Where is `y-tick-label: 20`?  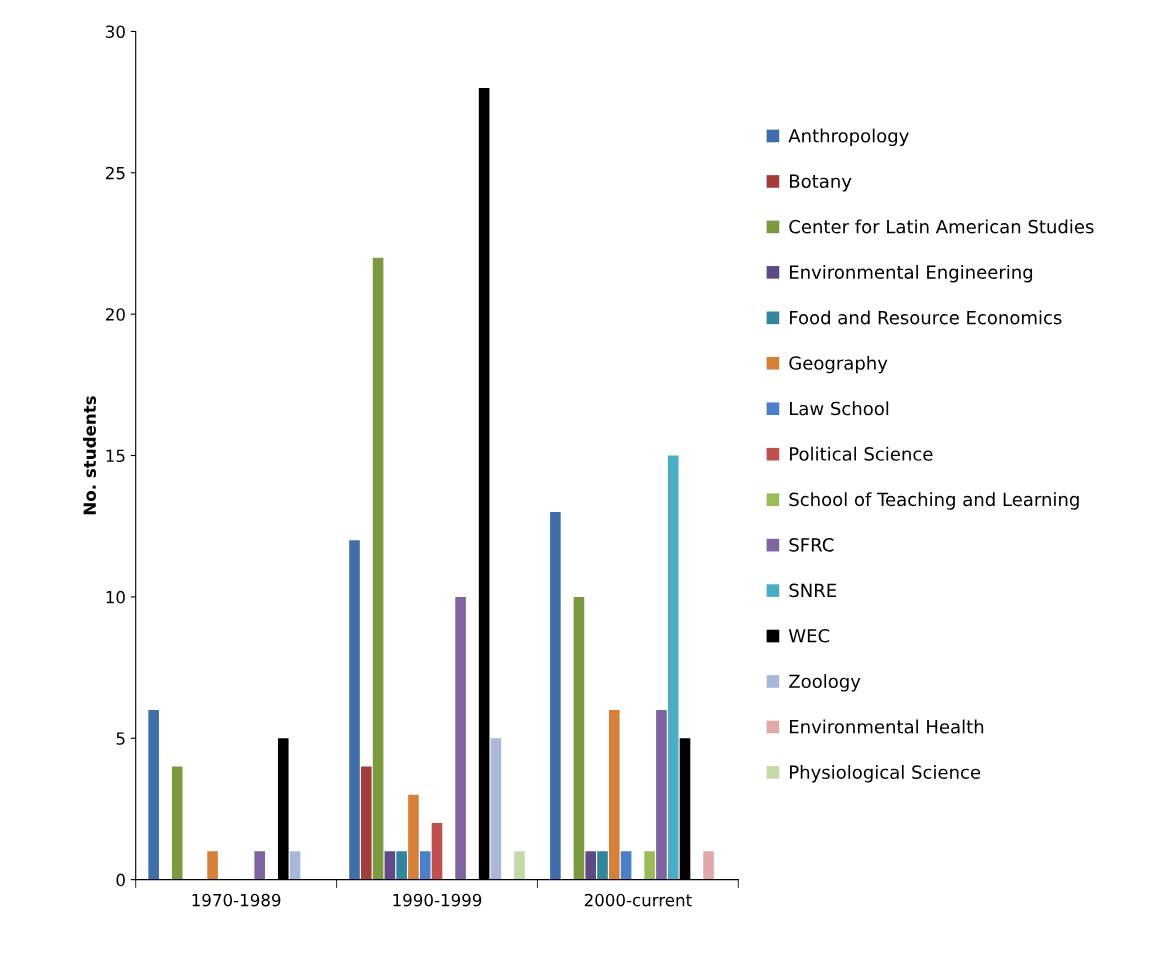
y-tick-label: 20 is located at coordinates (115, 314).